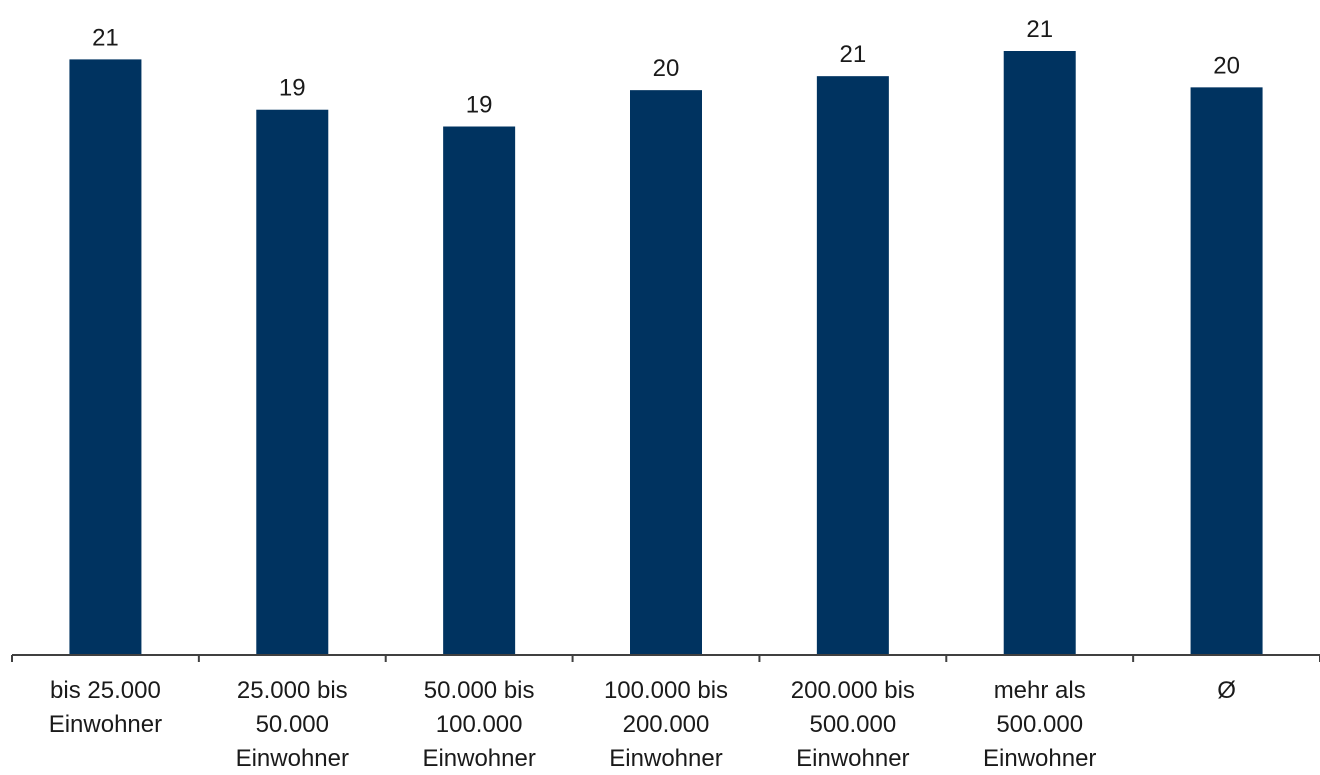 The image size is (1320, 775). What do you see at coordinates (666, 690) in the screenshot?
I see `category-label-line: 100.000 bis` at bounding box center [666, 690].